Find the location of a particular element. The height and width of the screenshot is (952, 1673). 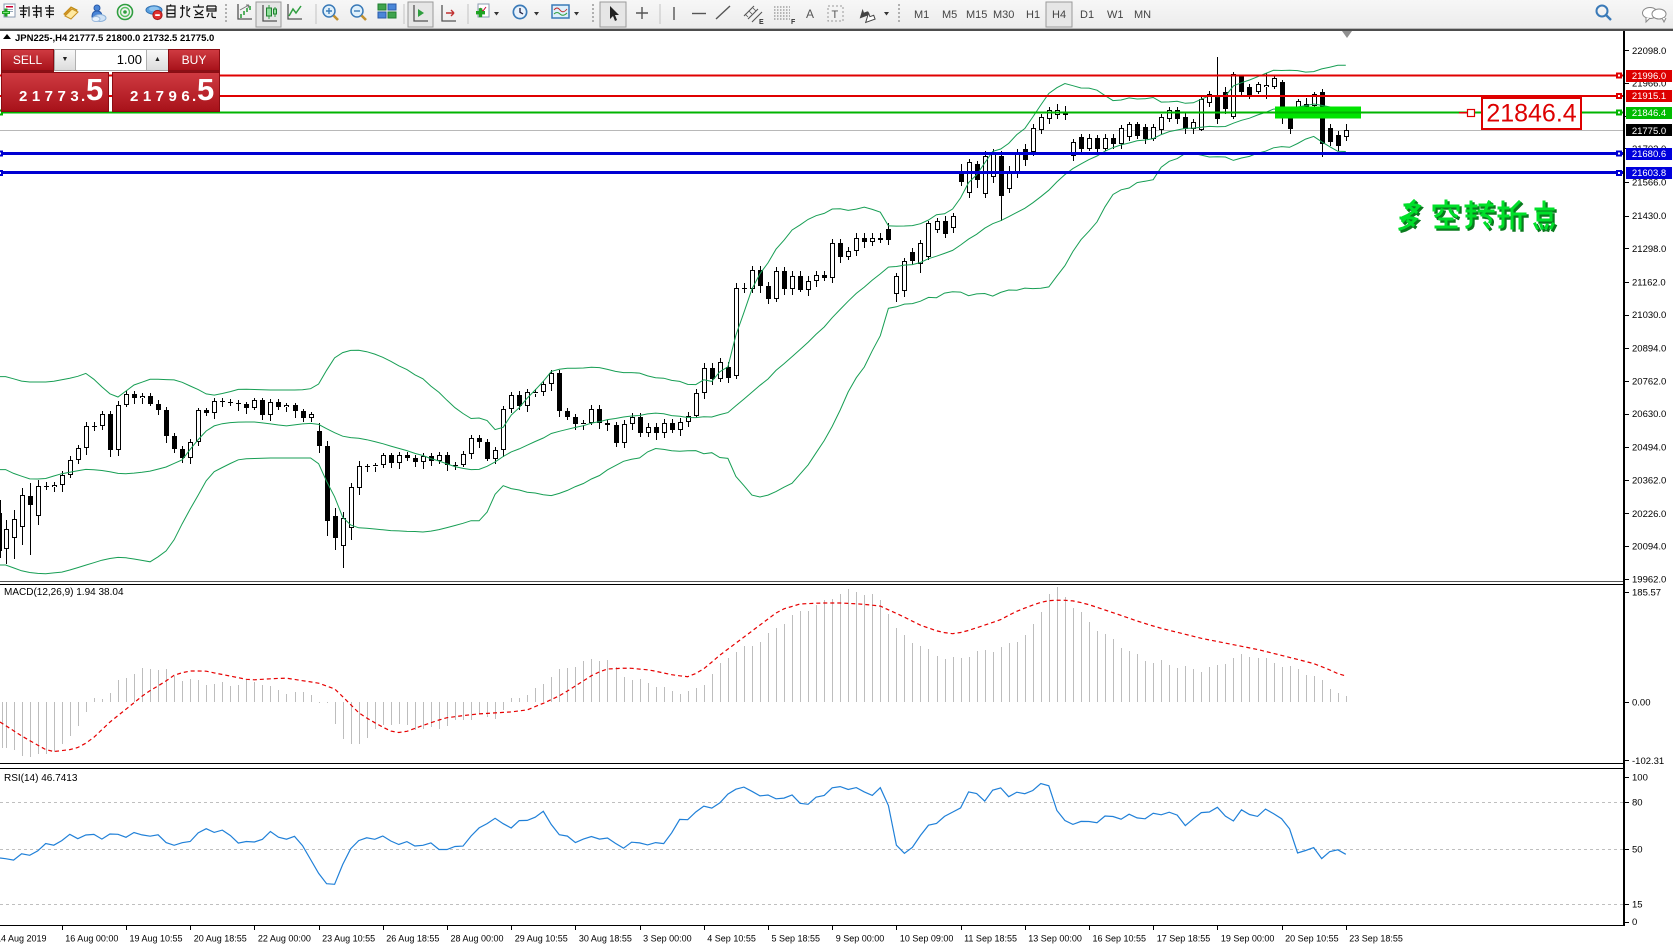

svg-text: 20094.0 is located at coordinates (1649, 547).